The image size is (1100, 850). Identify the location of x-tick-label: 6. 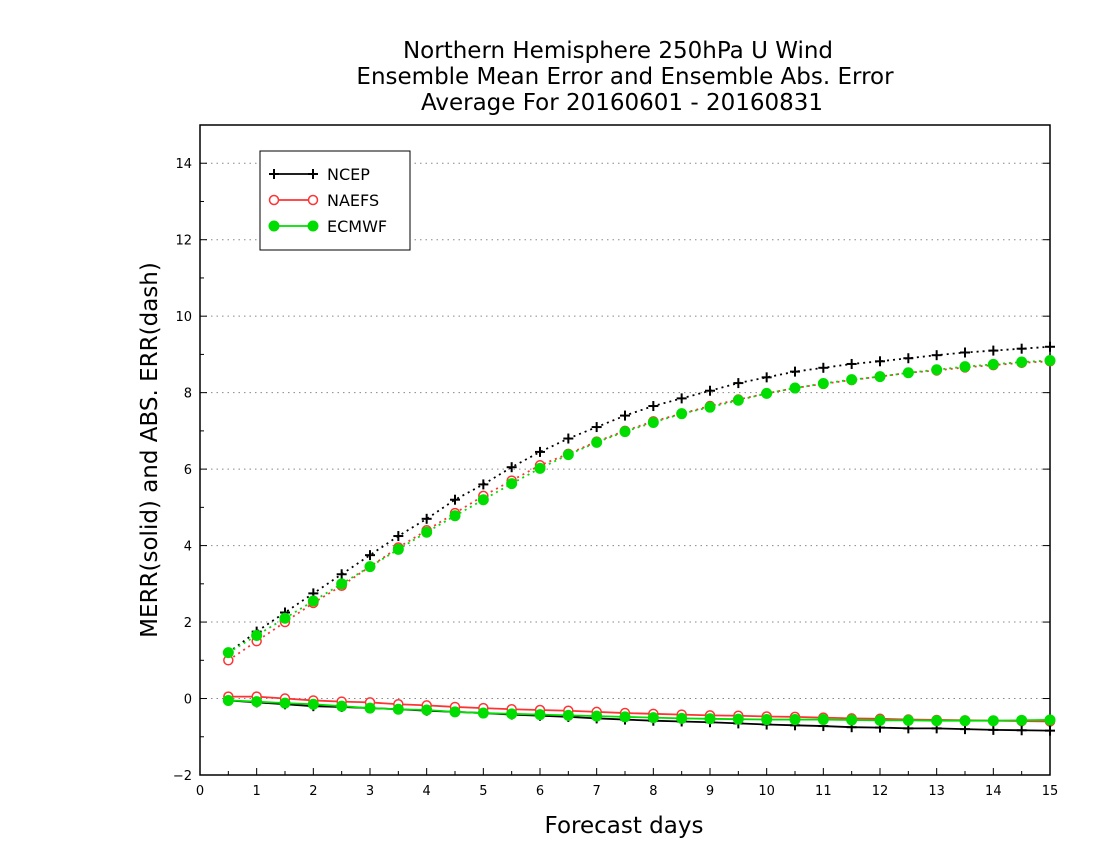
(540, 791).